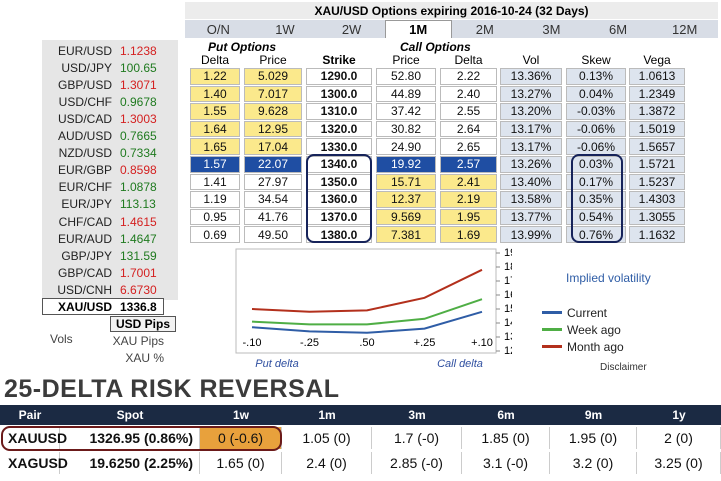 This screenshot has width=721, height=481. What do you see at coordinates (309, 343) in the screenshot?
I see `x-tick-label: -.25` at bounding box center [309, 343].